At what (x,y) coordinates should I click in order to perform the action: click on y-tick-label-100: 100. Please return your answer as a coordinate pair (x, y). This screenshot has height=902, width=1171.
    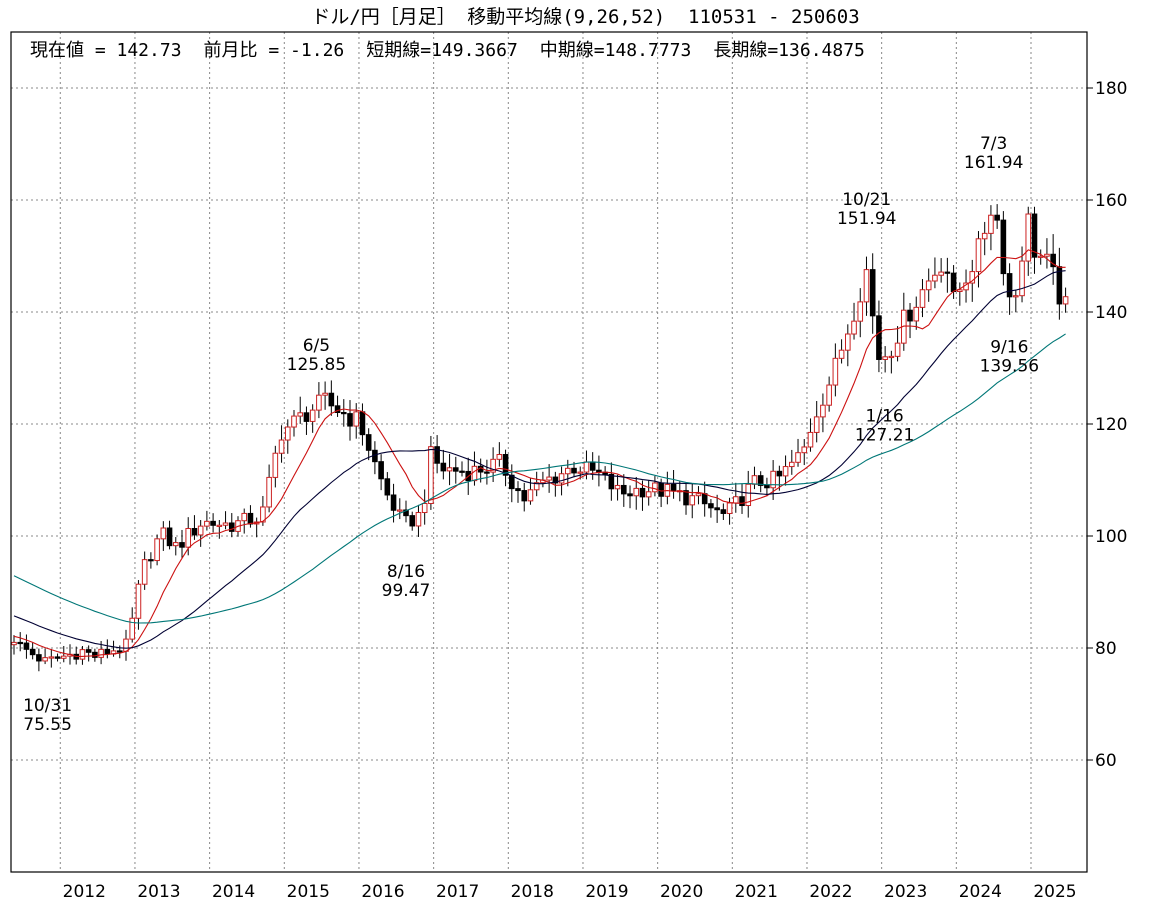
    Looking at the image, I should click on (1111, 537).